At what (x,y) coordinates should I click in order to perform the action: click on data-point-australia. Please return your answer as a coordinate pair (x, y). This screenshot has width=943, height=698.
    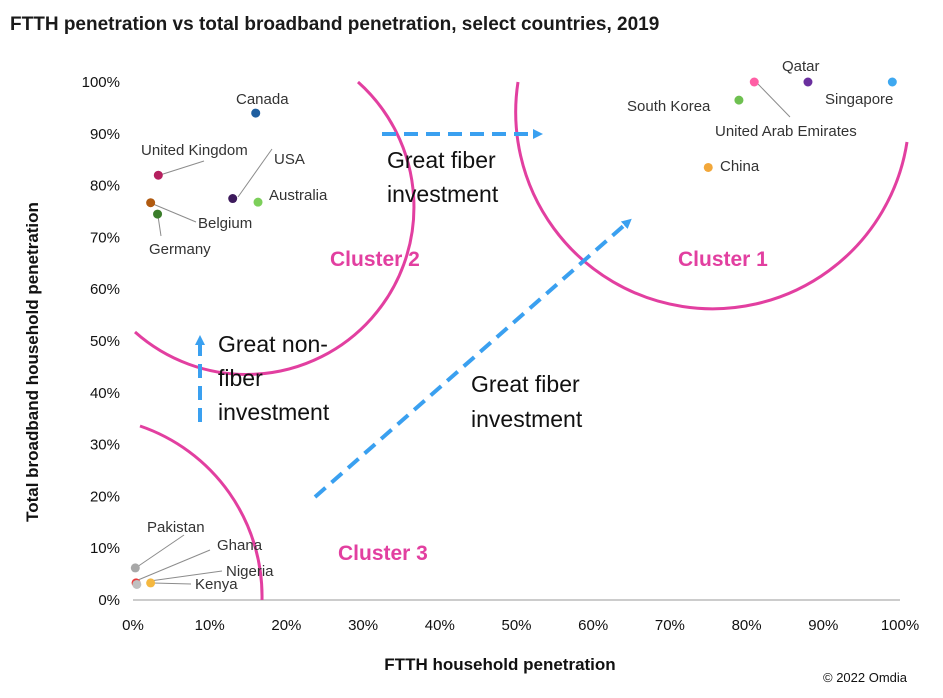
    Looking at the image, I should click on (258, 202).